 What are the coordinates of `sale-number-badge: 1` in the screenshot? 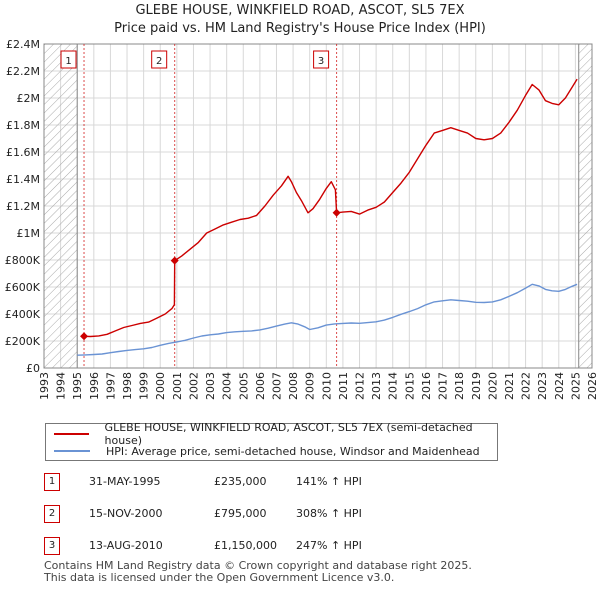 It's located at (52, 482).